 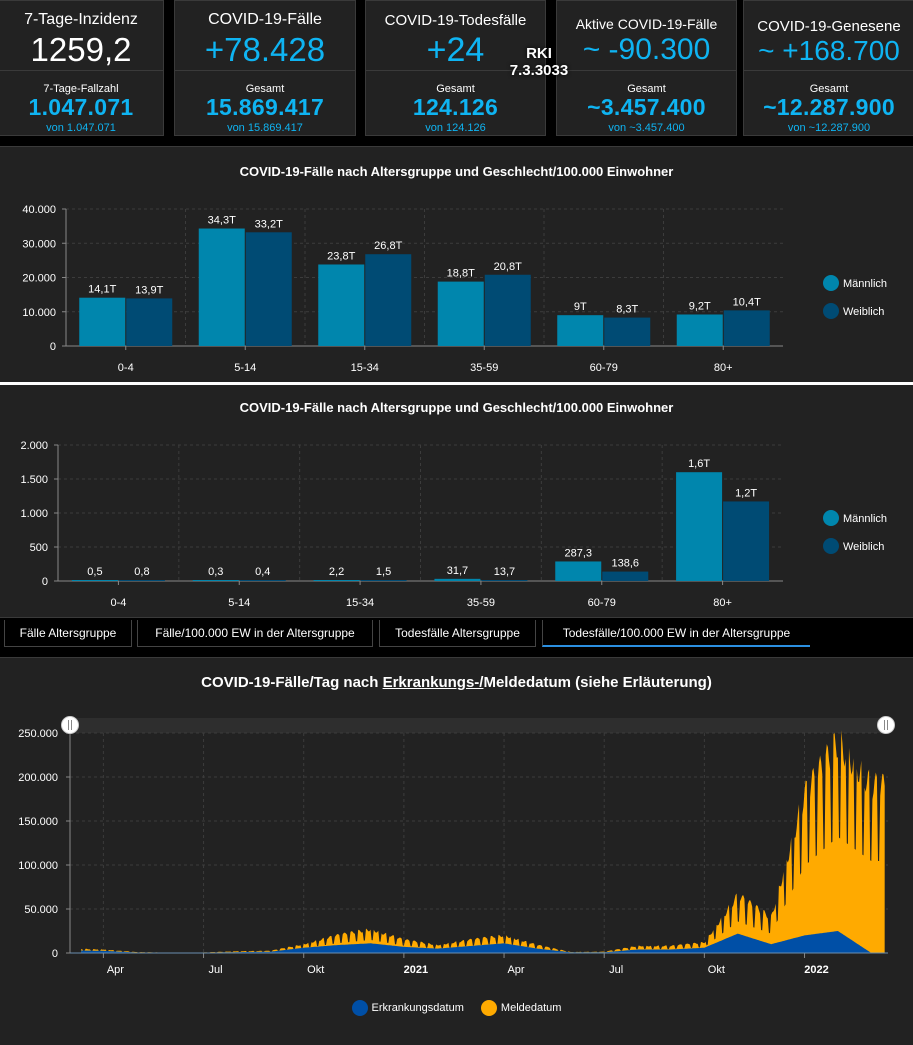 What do you see at coordinates (457, 571) in the screenshot?
I see `data-label: 31,7` at bounding box center [457, 571].